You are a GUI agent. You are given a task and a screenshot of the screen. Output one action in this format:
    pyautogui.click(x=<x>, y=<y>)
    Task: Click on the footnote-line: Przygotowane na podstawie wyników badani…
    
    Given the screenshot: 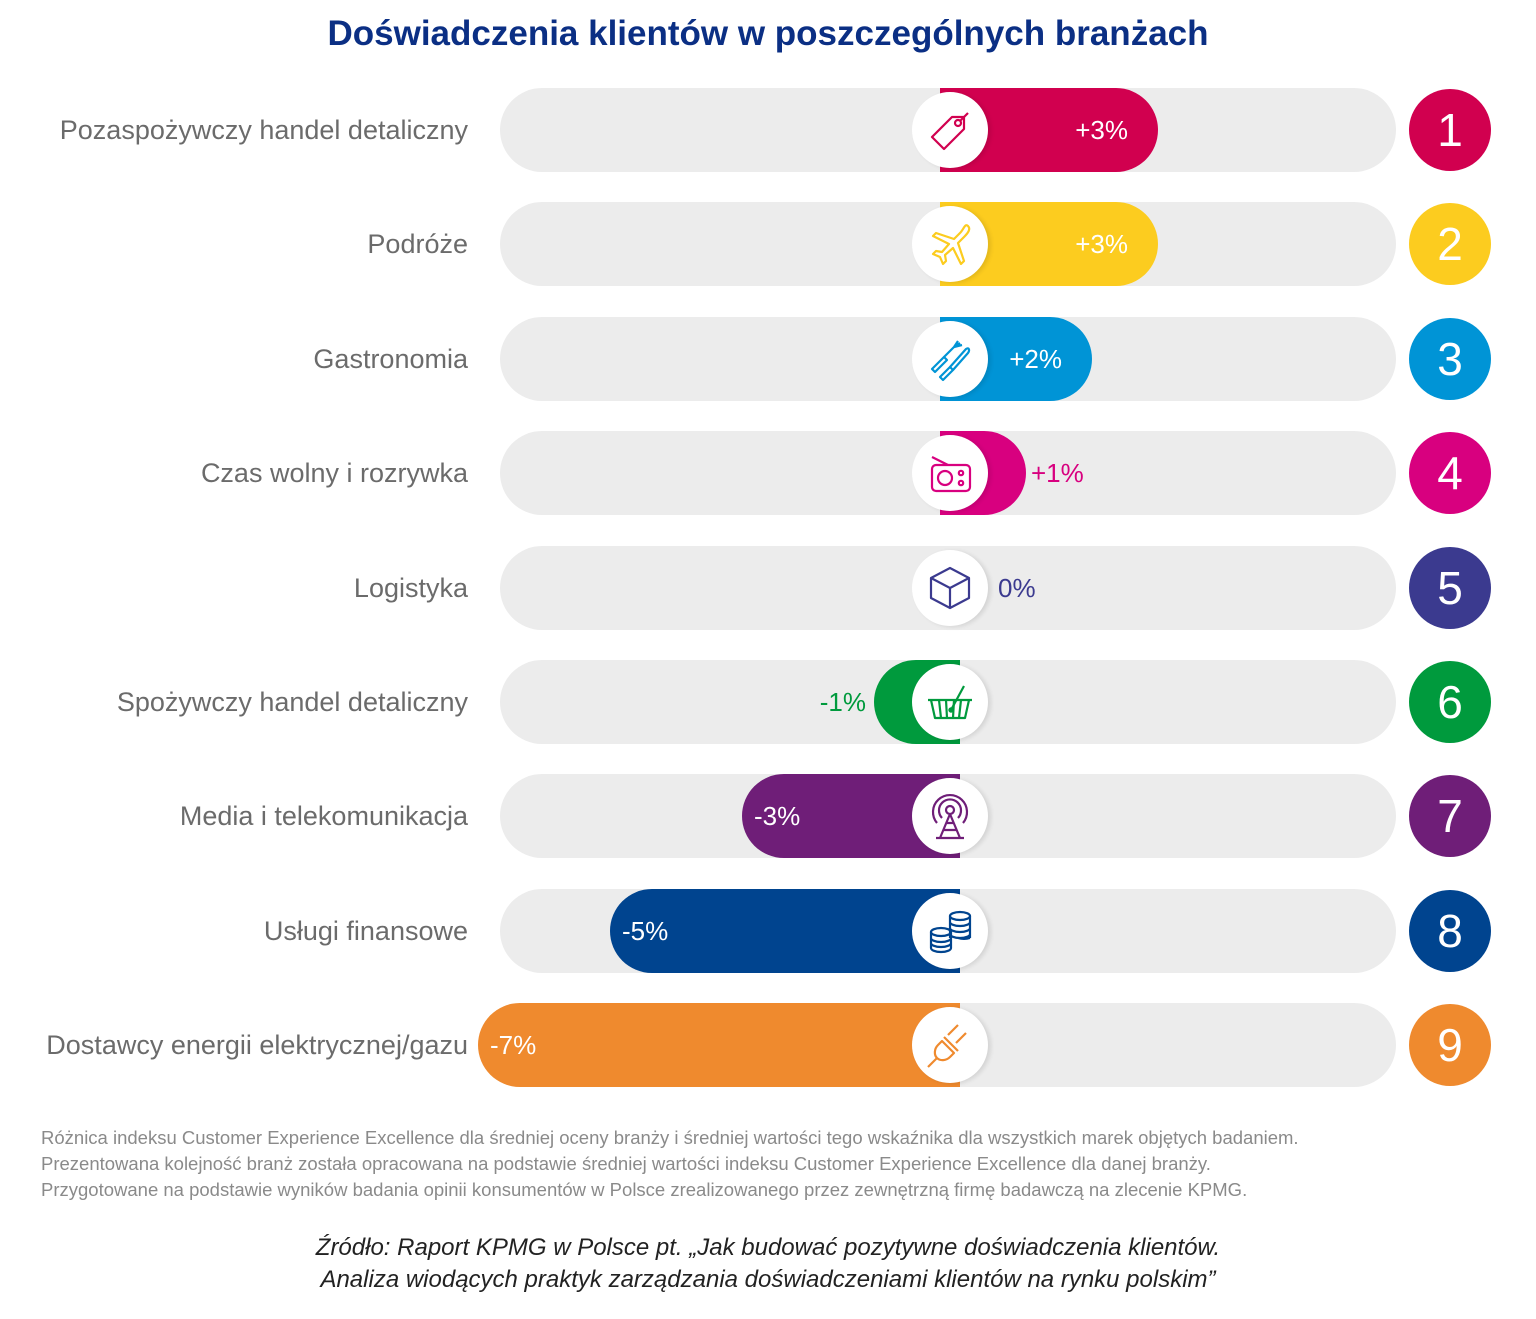 What is the action you would take?
    pyautogui.click(x=644, y=1189)
    